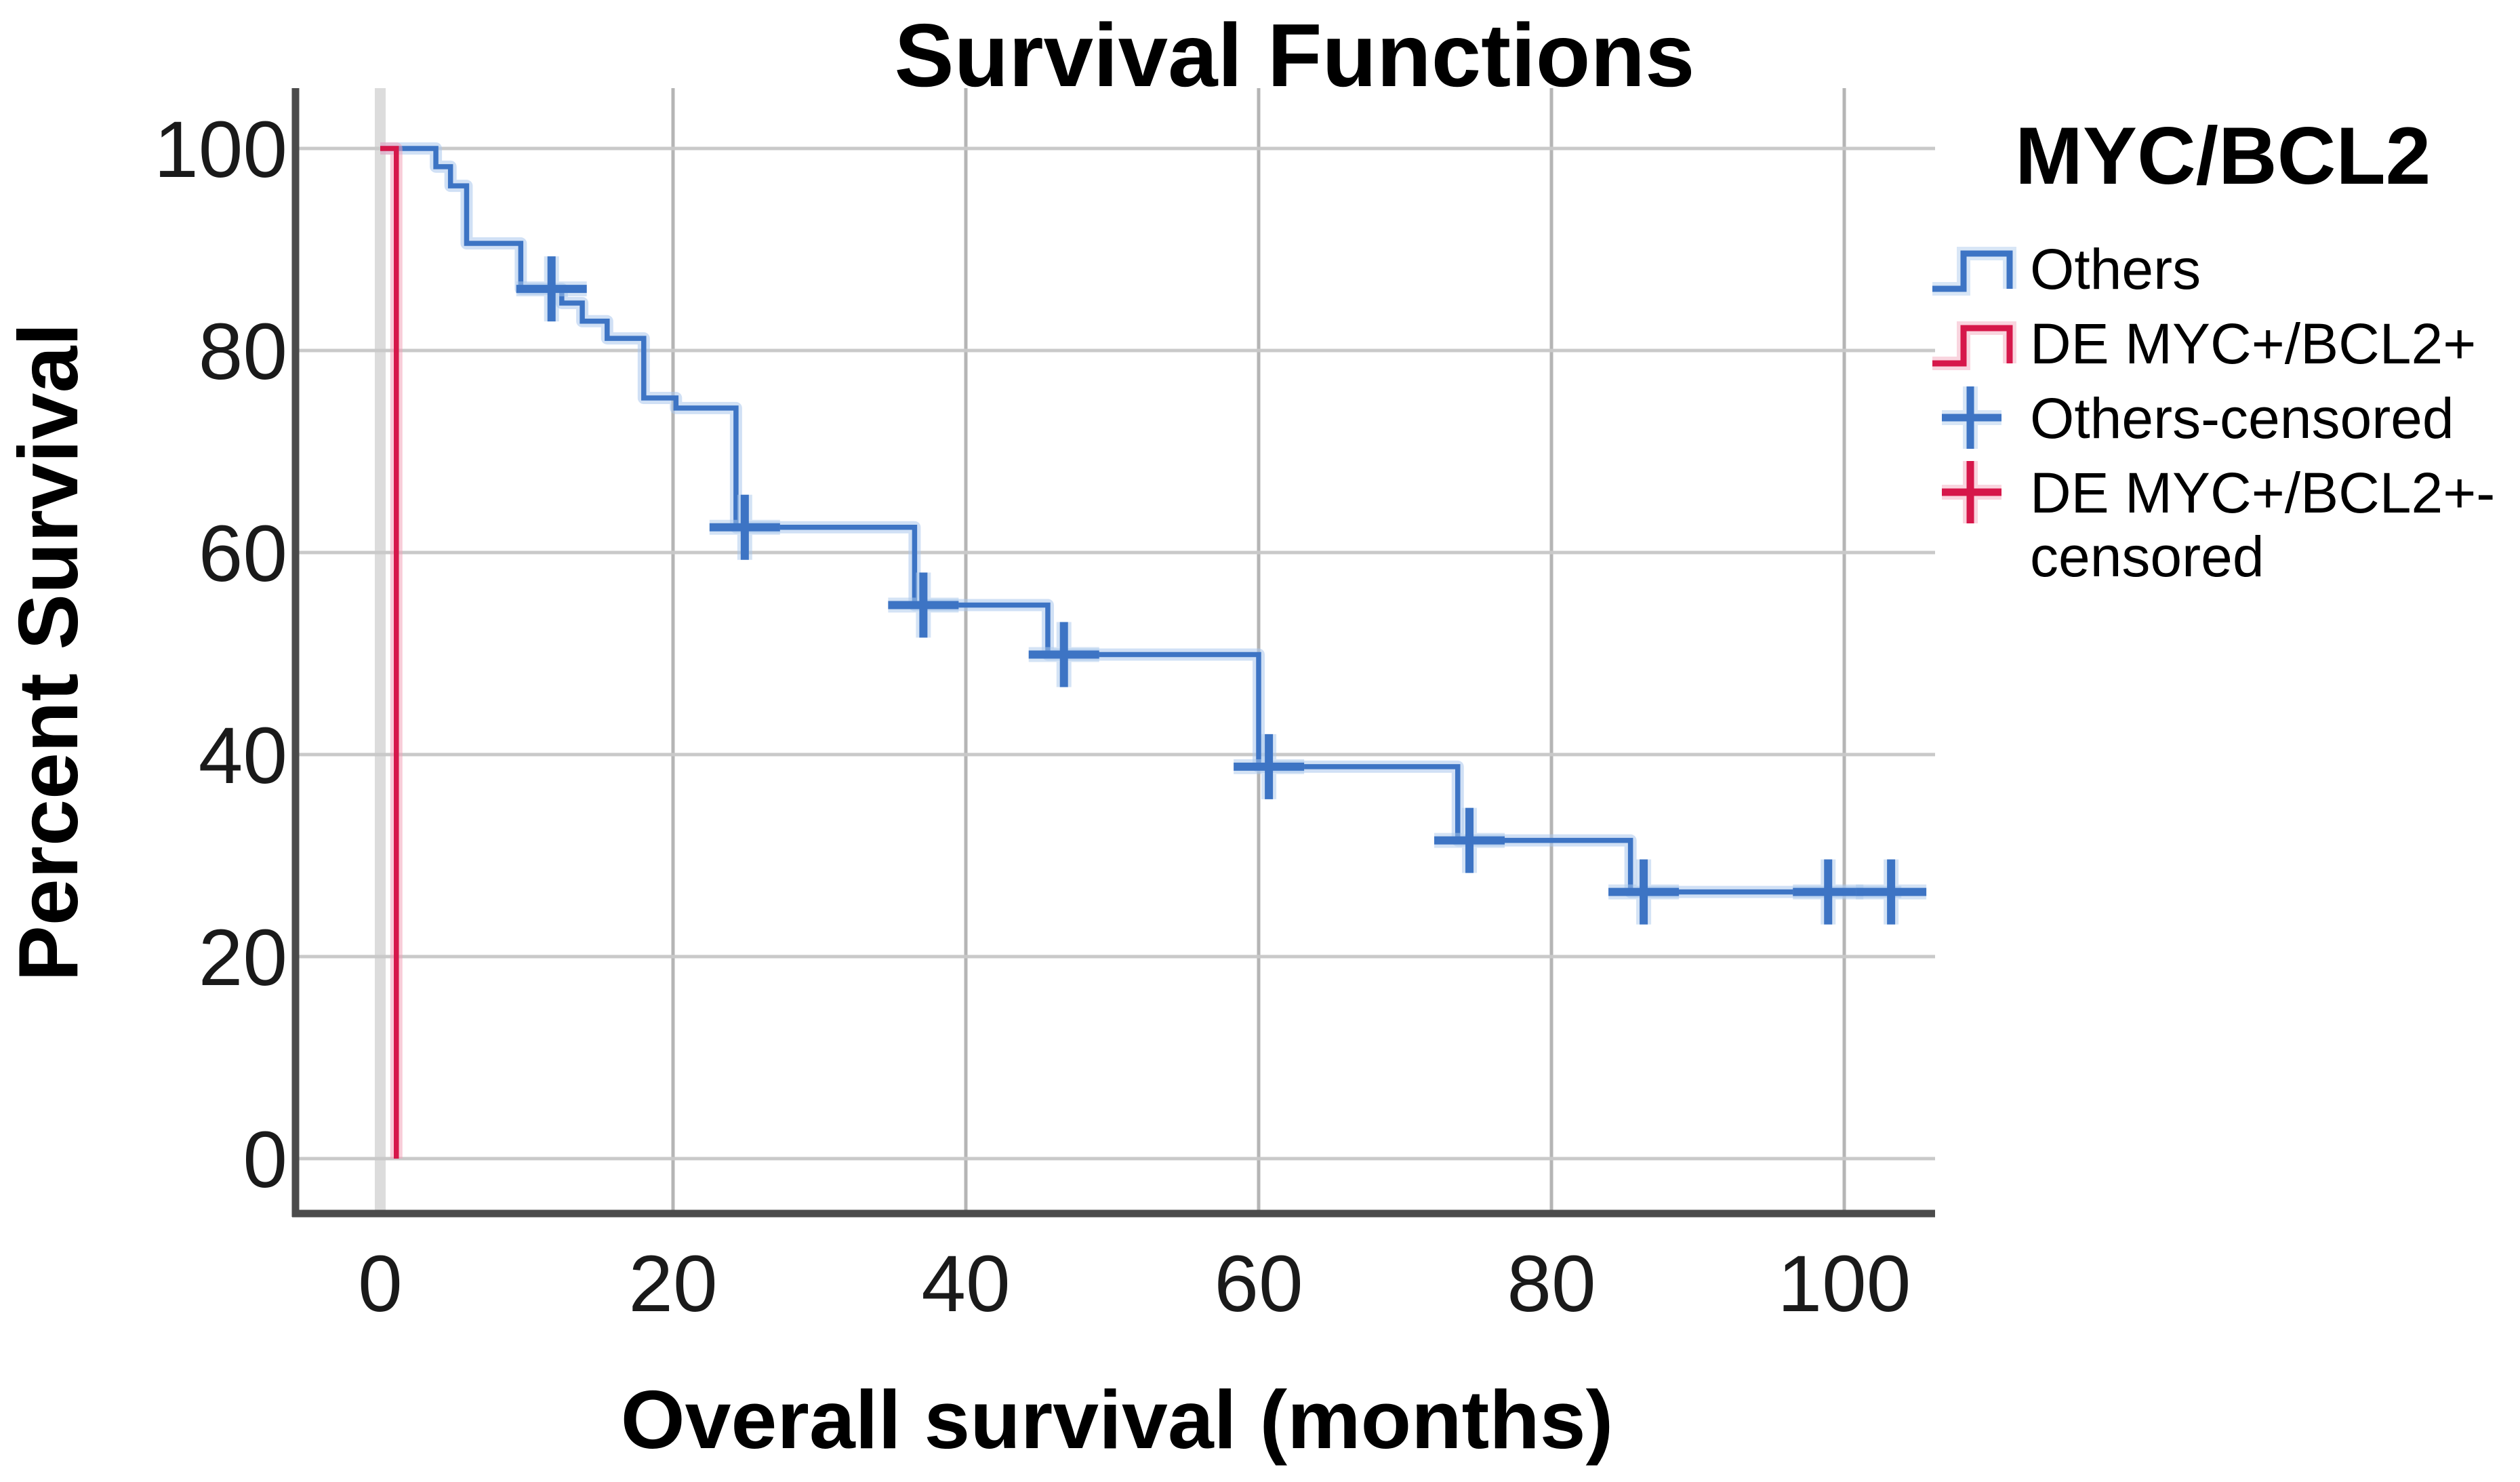 The height and width of the screenshot is (1482, 2520). What do you see at coordinates (965, 1284) in the screenshot?
I see `x-tick-label: 40` at bounding box center [965, 1284].